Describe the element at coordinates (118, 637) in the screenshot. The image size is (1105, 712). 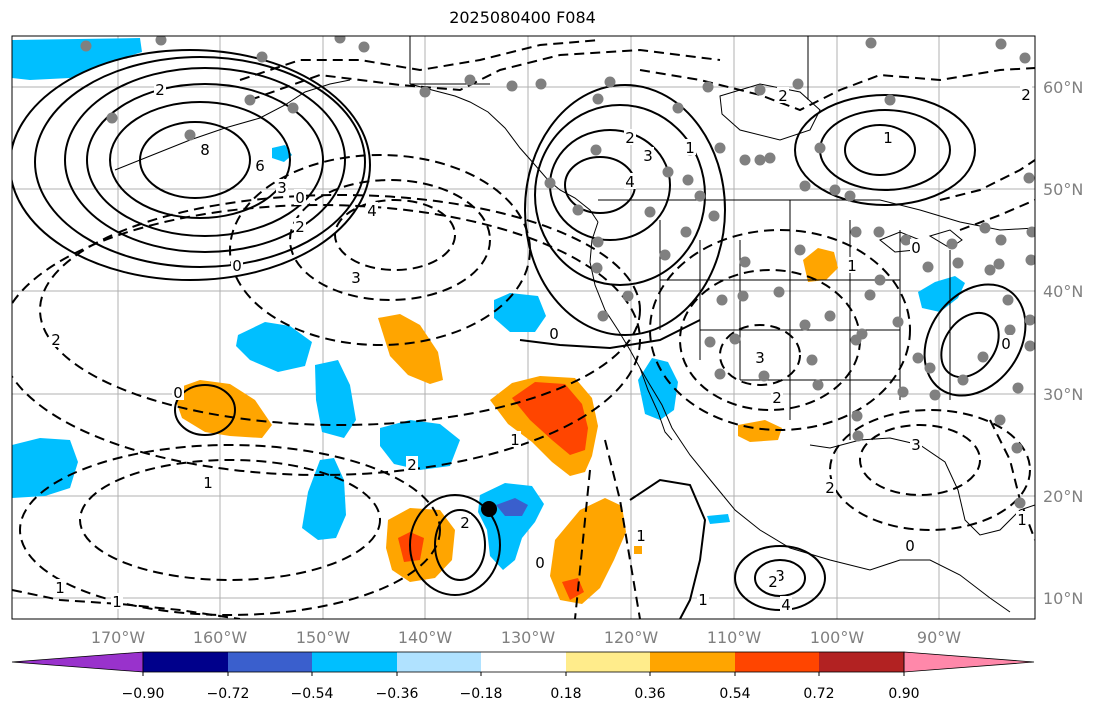
I see `lon-tick-label: 170°W` at that location.